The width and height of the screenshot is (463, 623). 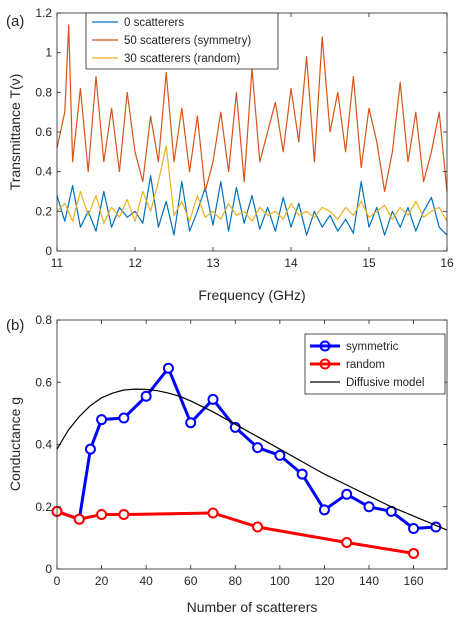 What do you see at coordinates (43, 172) in the screenshot?
I see `panel-a-y-tick-label: 0.4` at bounding box center [43, 172].